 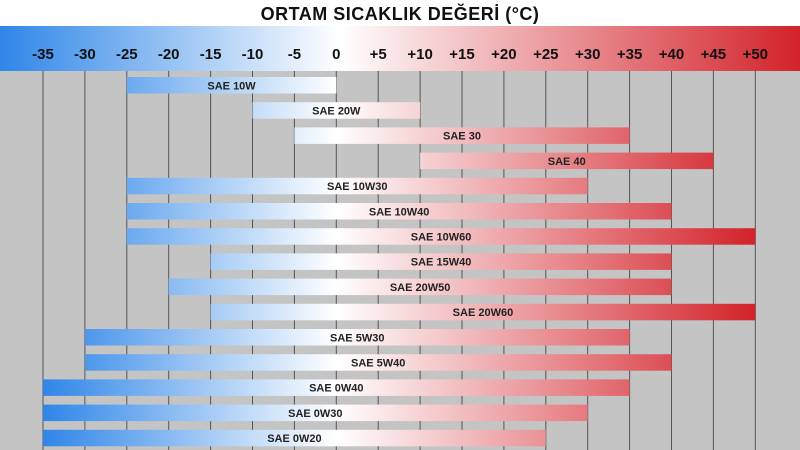 I want to click on bar-label: SAE 10W60, so click(x=441, y=237).